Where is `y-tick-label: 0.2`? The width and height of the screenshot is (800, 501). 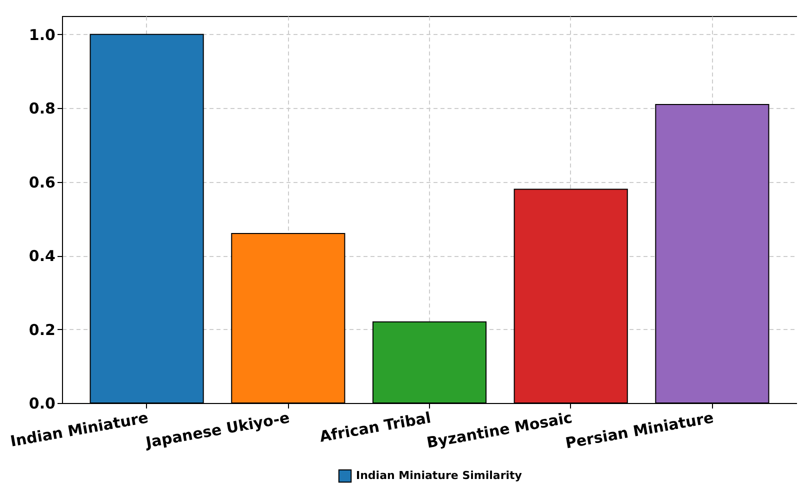 y-tick-label: 0.2 is located at coordinates (42, 329).